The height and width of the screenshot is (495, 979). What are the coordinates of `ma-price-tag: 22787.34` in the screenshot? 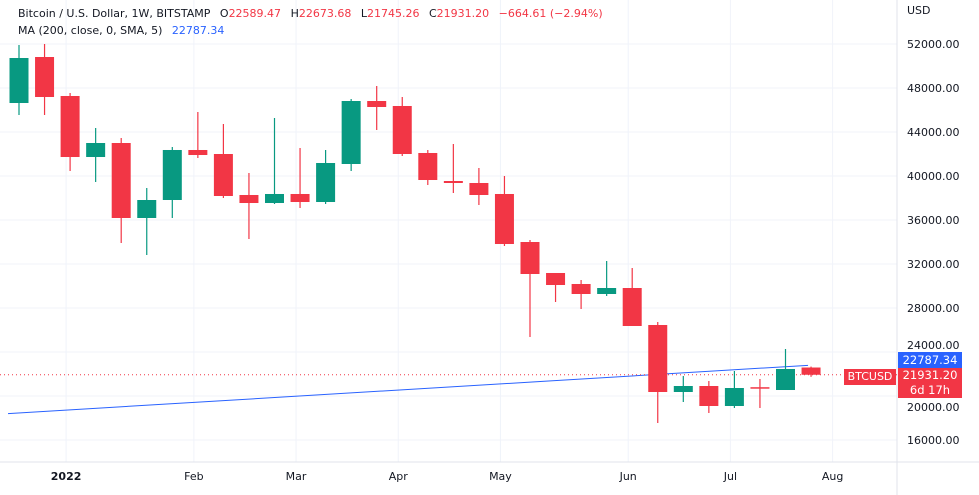 It's located at (930, 360).